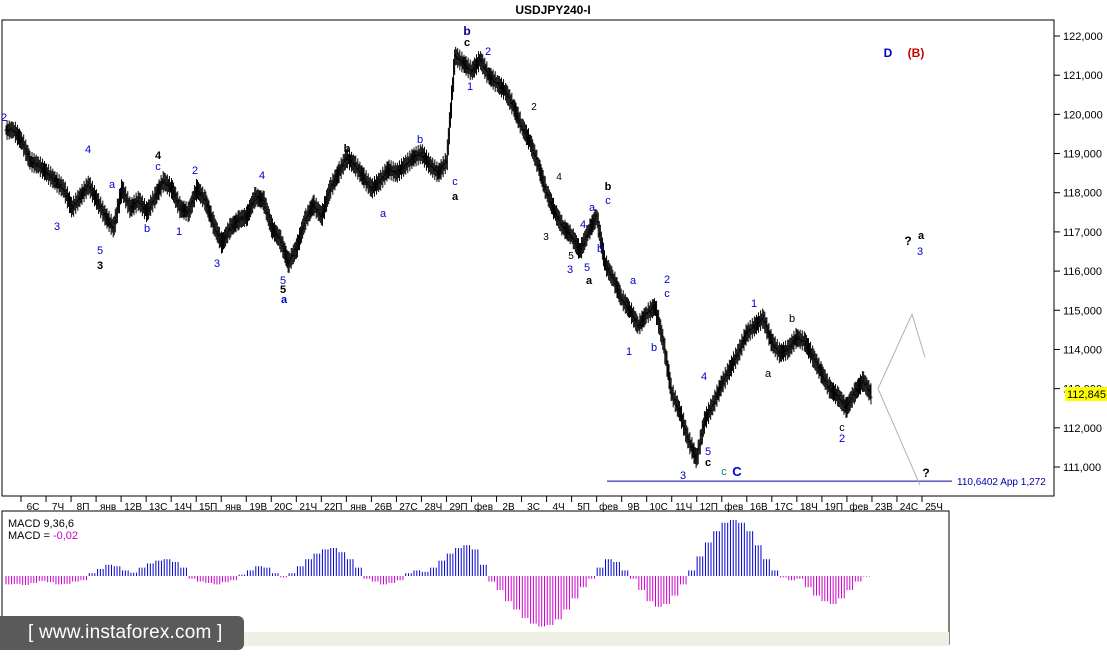  What do you see at coordinates (1086, 394) in the screenshot?
I see `last-price-box` at bounding box center [1086, 394].